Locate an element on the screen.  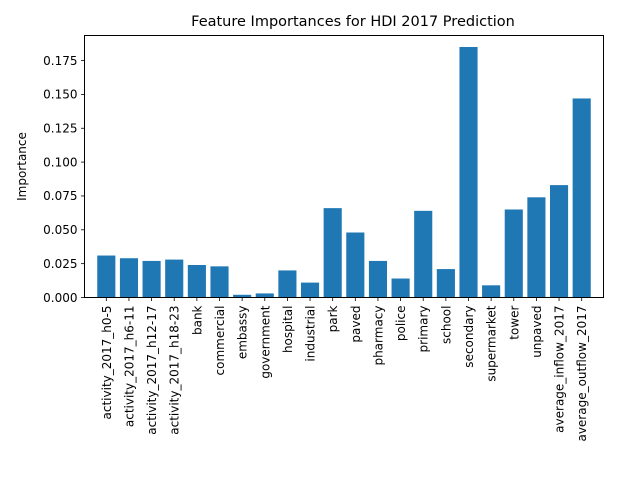
x-tick-label: average_inflow_2017 is located at coordinates (560, 369).